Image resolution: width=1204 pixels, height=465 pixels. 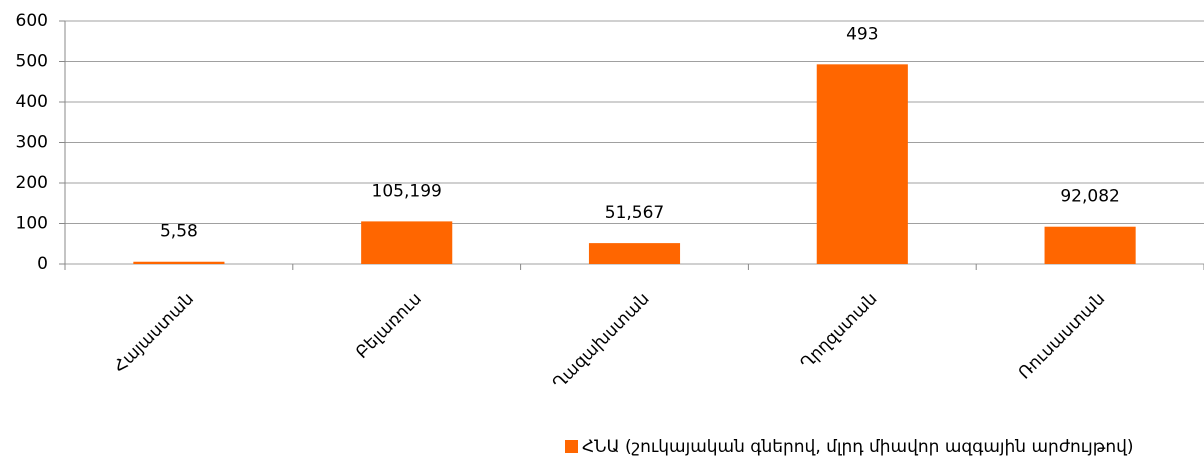 I want to click on y-tick-label: 300, so click(x=32, y=143).